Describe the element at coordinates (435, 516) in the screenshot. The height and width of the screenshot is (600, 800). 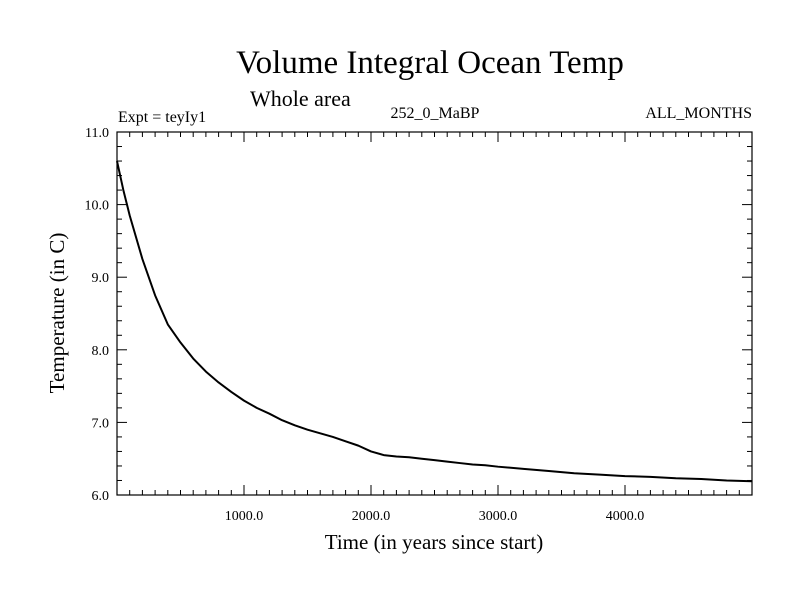
I see `x-tick-labels: 1000.0 2000.0 3000.0 4000.0` at that location.